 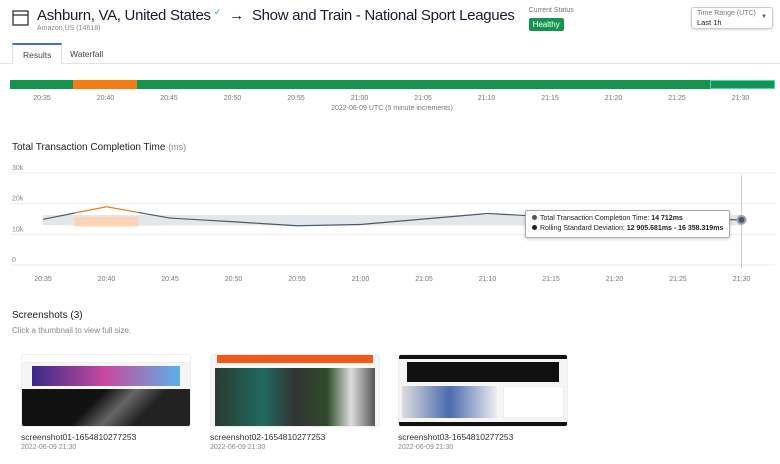 I want to click on x-tick-label: 21:10, so click(x=488, y=279).